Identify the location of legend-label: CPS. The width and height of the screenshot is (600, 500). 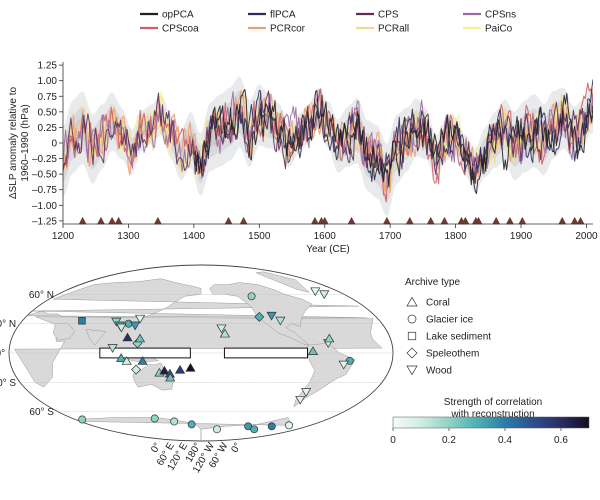
(388, 15).